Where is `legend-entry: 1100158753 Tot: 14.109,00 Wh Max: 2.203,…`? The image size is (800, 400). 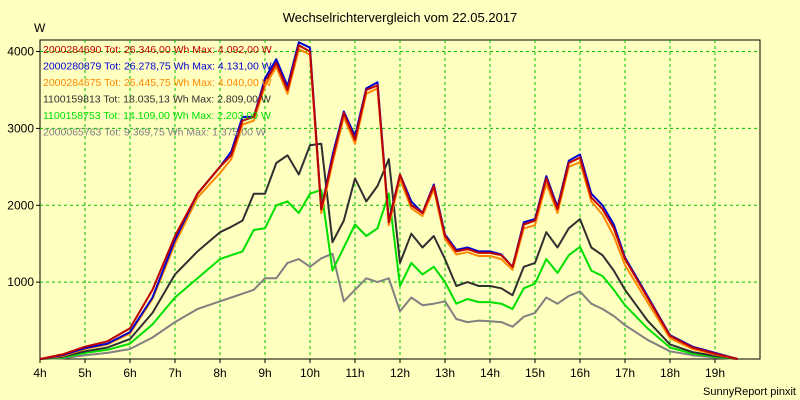 legend-entry: 1100158753 Tot: 14.109,00 Wh Max: 2.203,… is located at coordinates (157, 116).